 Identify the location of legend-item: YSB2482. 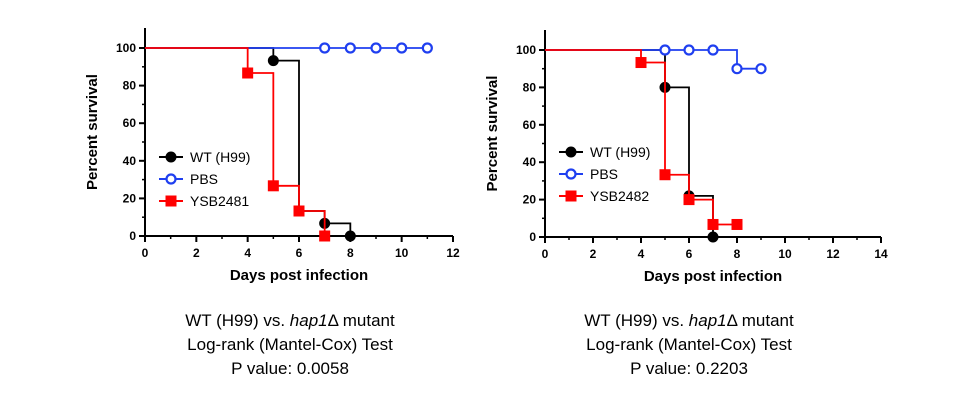
(604, 196).